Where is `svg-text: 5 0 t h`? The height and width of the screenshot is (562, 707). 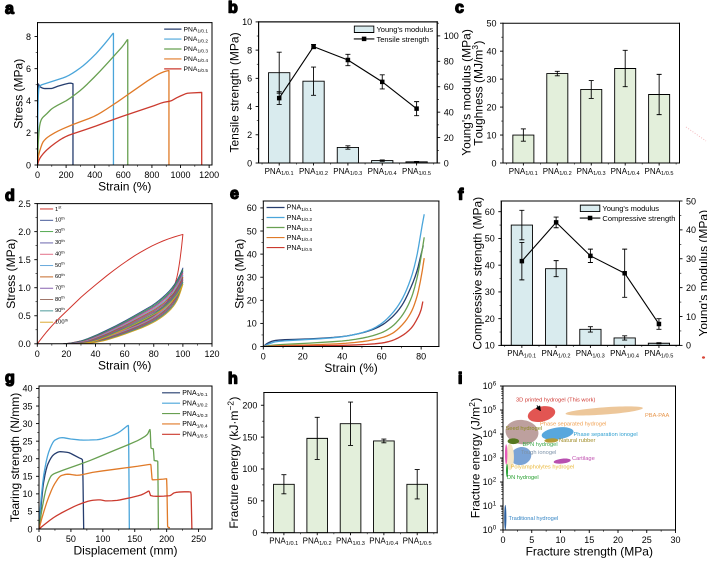 svg-text: 5 0 t h is located at coordinates (61, 261).